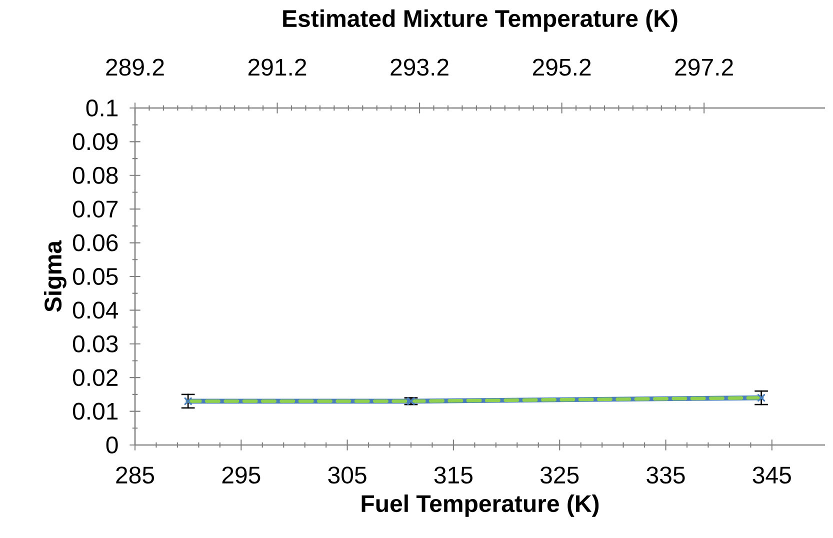 This screenshot has width=833, height=538. What do you see at coordinates (95, 343) in the screenshot?
I see `y-tick-label: 0.03` at bounding box center [95, 343].